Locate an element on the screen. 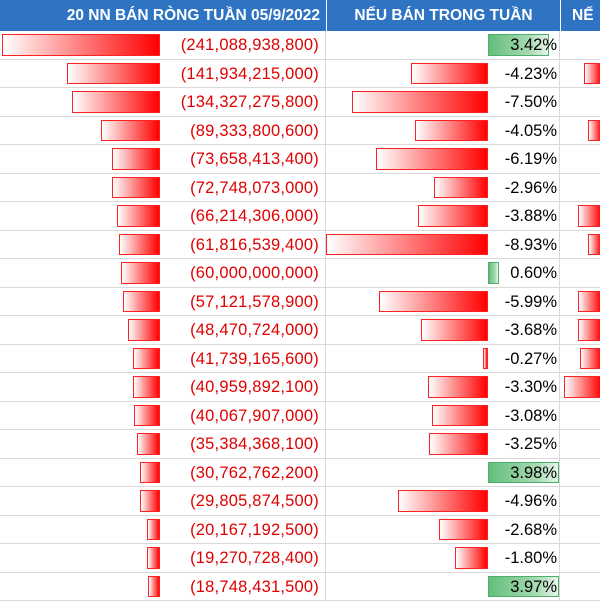  net-sell-cell: (66,214,306,000) is located at coordinates (163, 216).